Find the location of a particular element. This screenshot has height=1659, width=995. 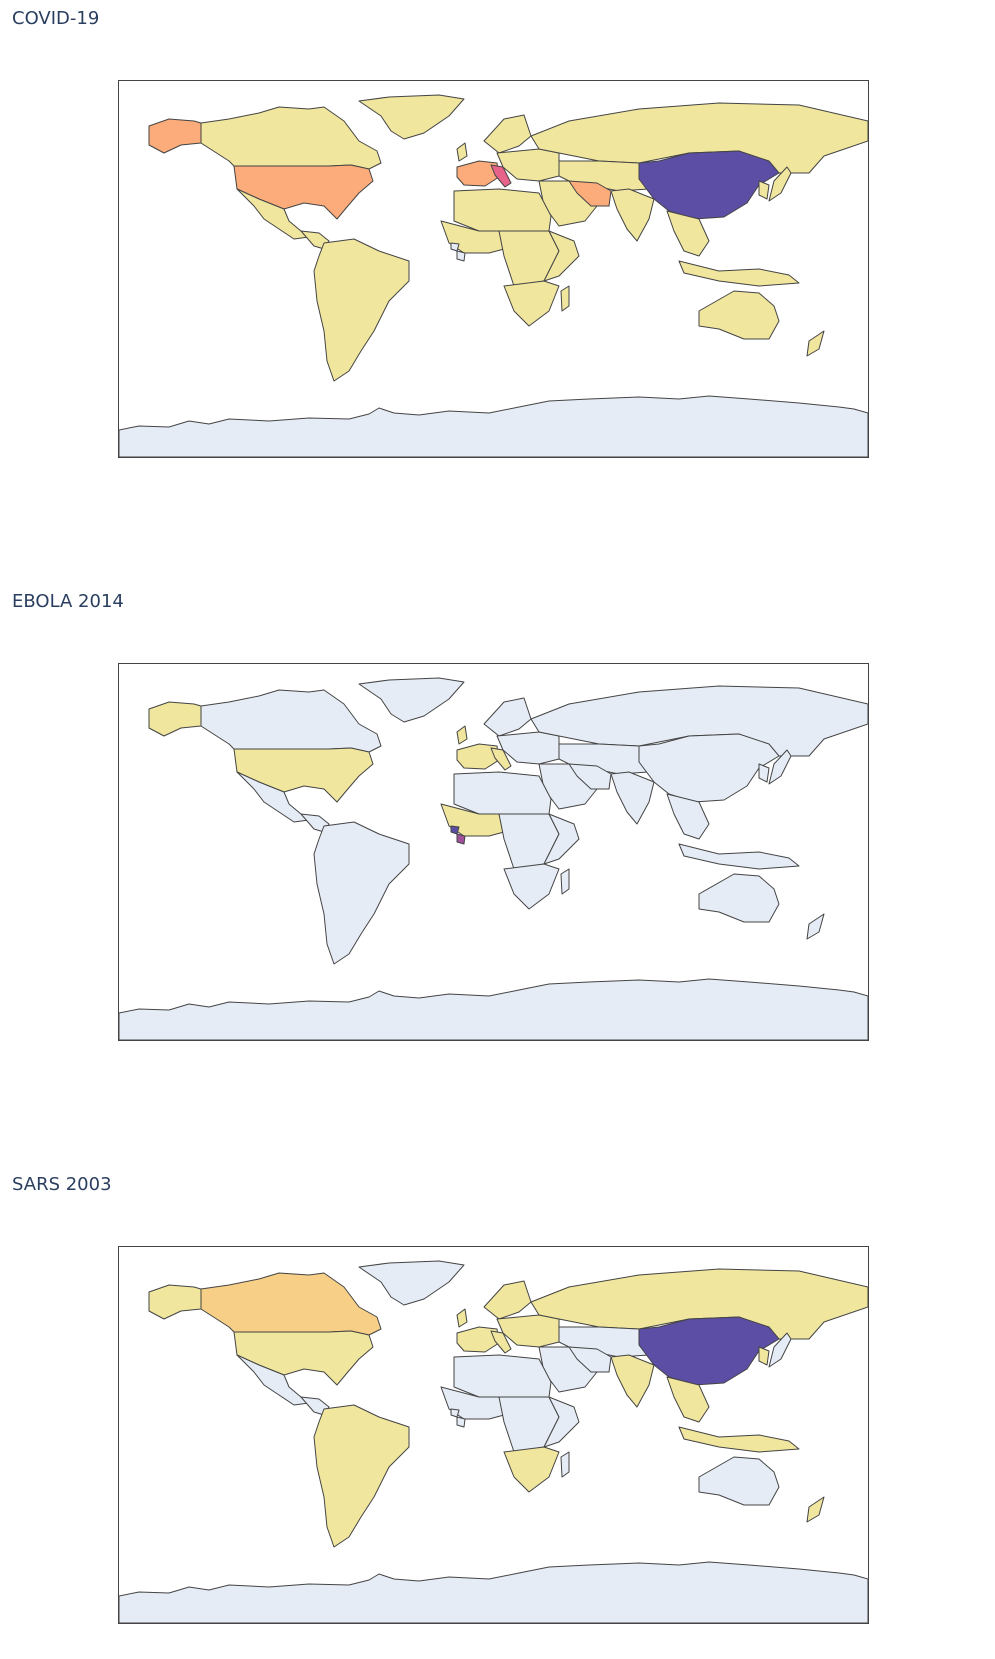

panel-title: EBOLA 2014 is located at coordinates (68, 601).